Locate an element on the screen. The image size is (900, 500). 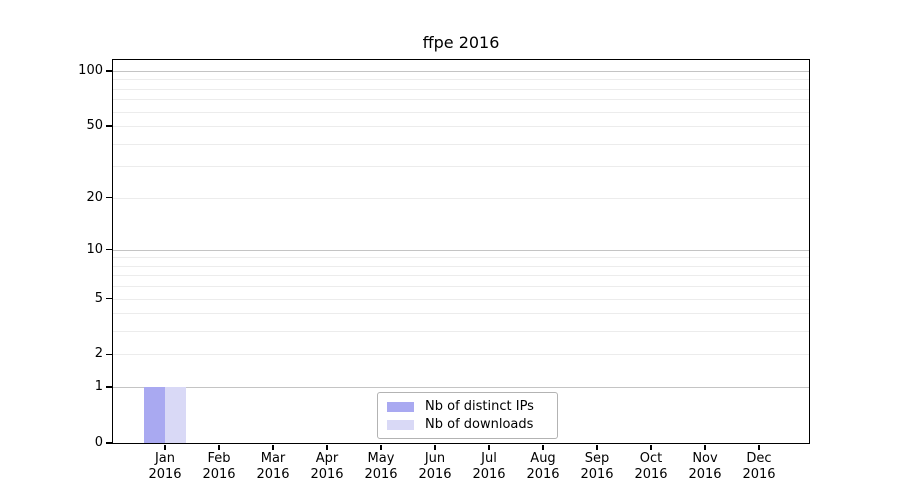
legend-swatch-downloads is located at coordinates (400, 424).